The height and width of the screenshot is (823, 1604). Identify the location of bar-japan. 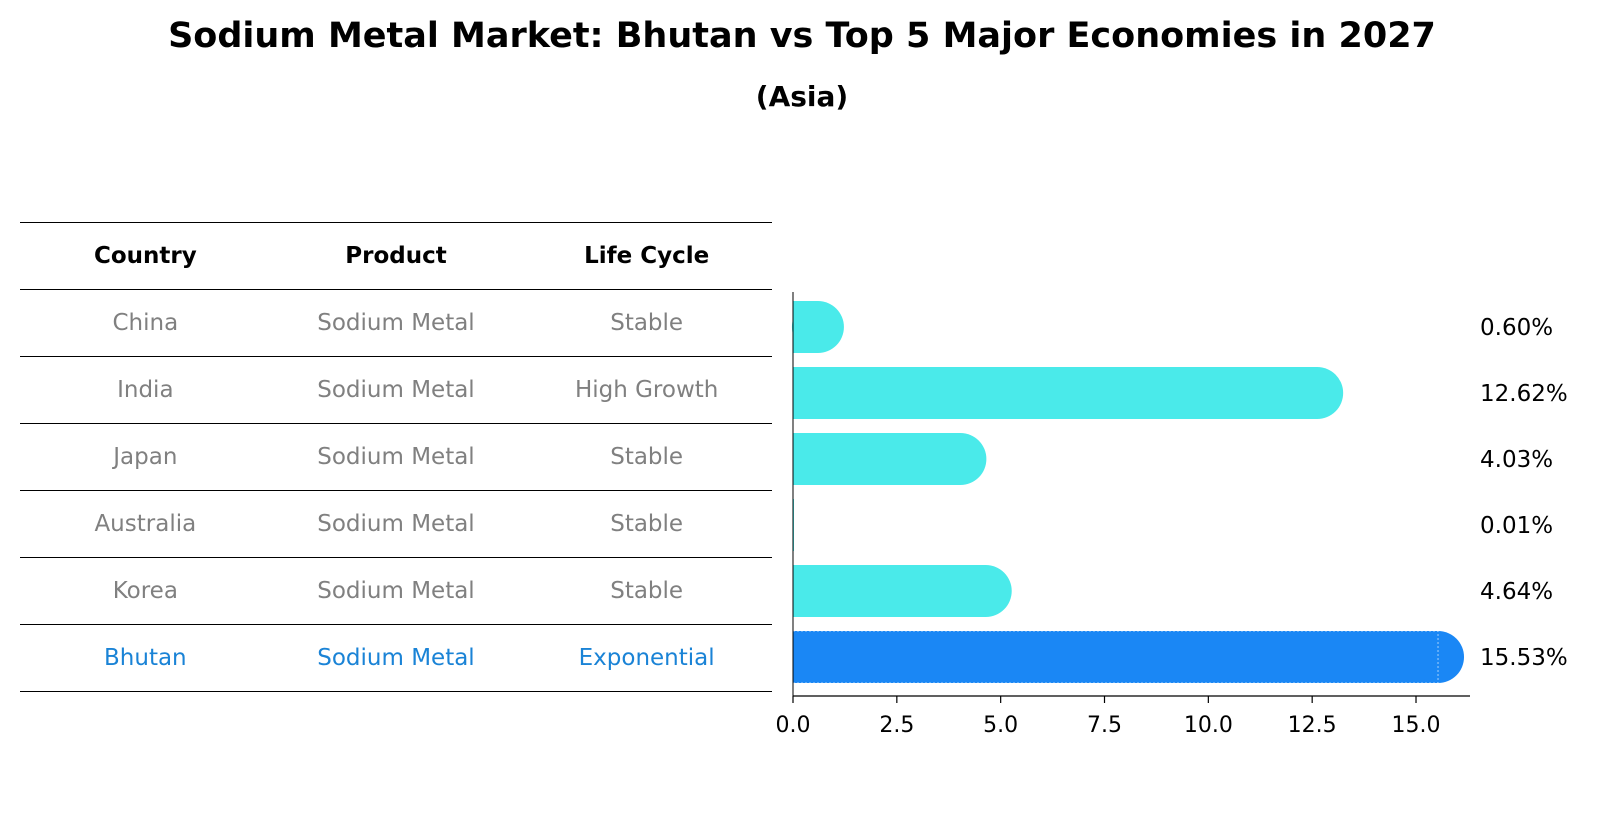
(877, 459).